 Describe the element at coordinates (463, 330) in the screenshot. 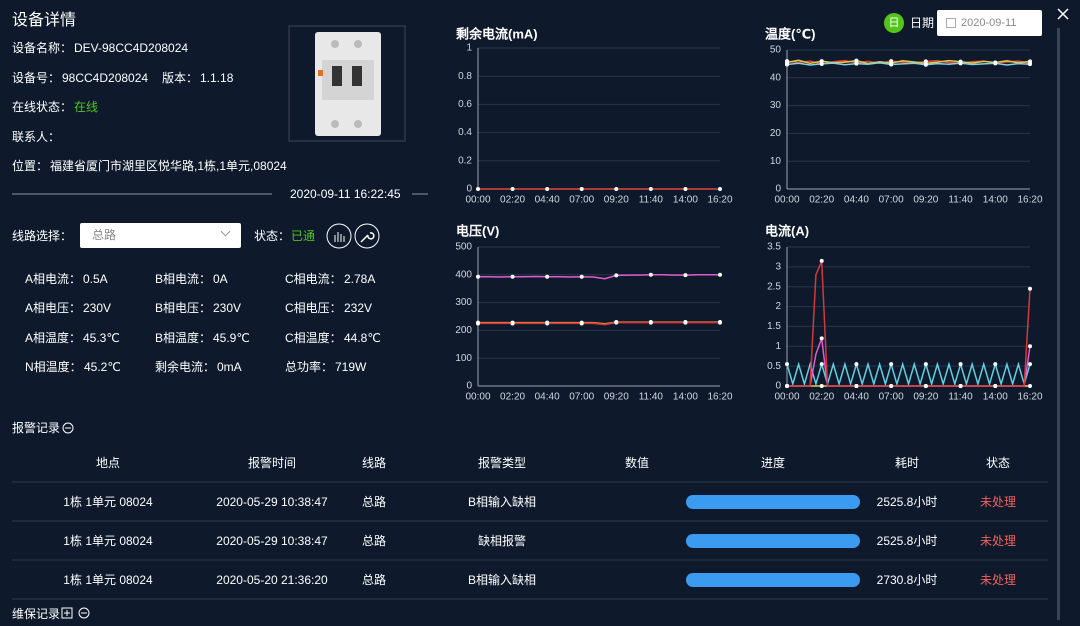

I see `y-tick-label: 200` at that location.